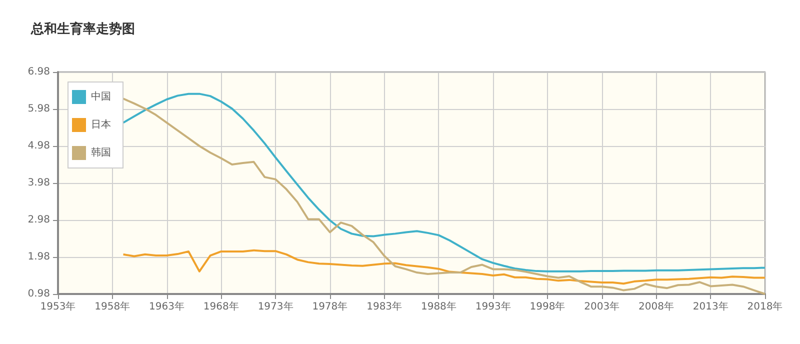 The width and height of the screenshot is (800, 344). Describe the element at coordinates (39, 146) in the screenshot. I see `y-tick-label: 4.98` at that location.